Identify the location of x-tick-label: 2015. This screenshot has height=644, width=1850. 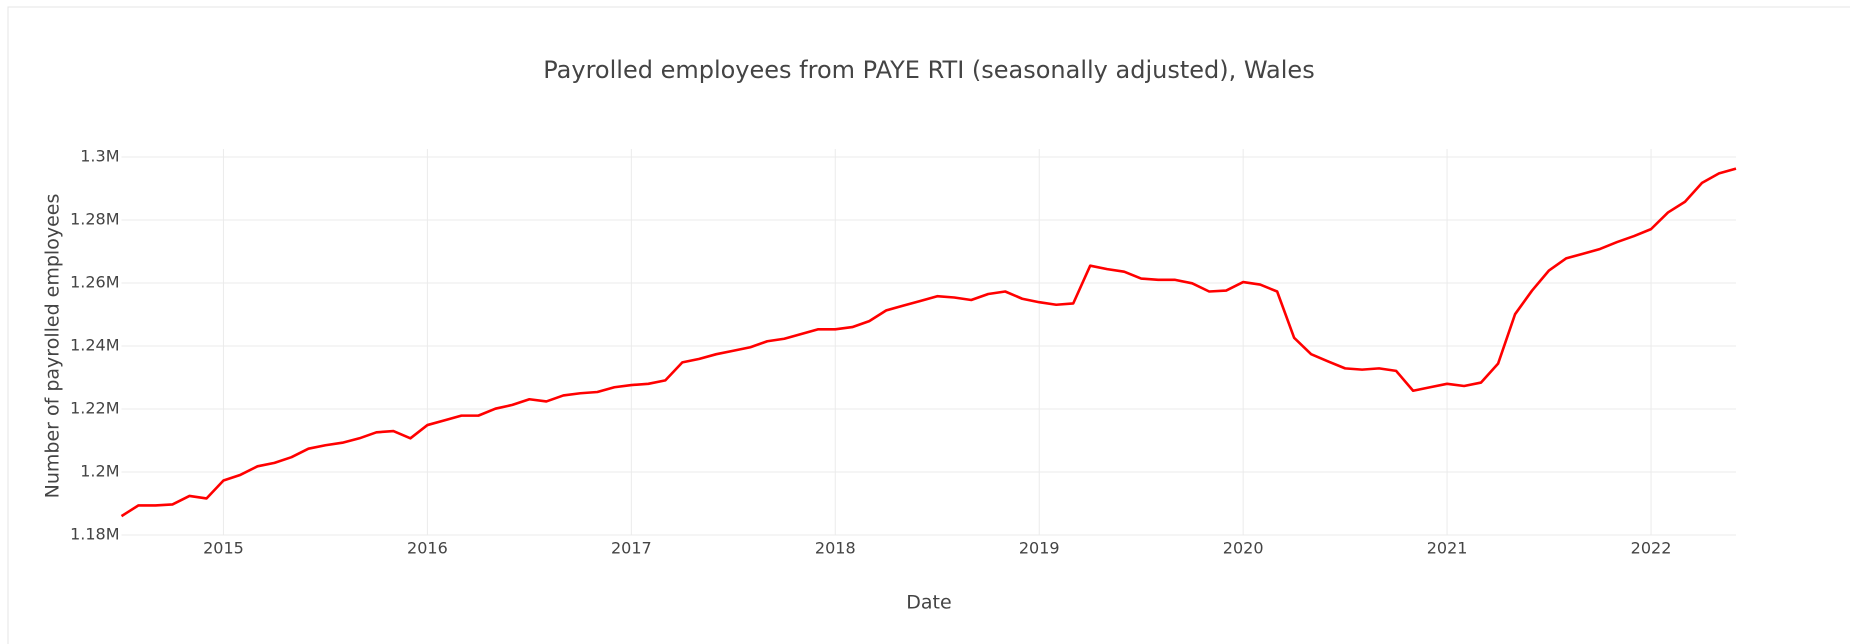
(223, 548).